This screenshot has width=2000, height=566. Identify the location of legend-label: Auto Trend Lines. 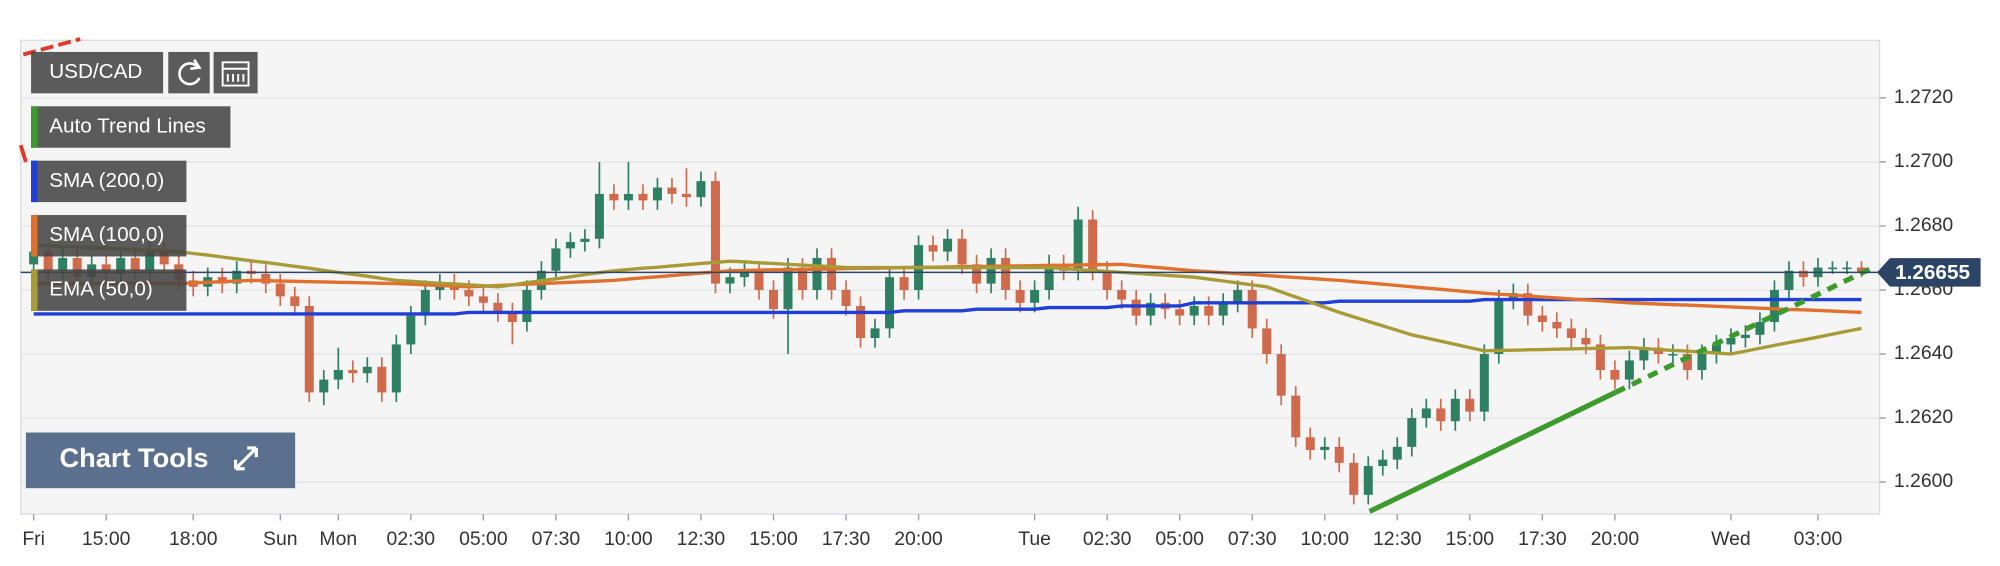
(127, 125).